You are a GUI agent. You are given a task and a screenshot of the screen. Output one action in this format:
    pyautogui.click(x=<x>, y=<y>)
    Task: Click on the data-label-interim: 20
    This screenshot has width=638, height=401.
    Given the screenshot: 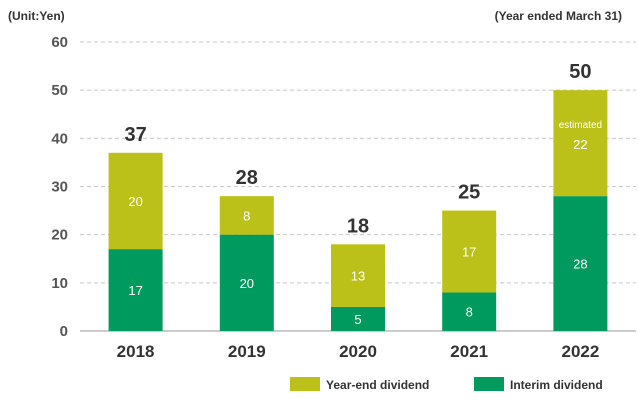 What is the action you would take?
    pyautogui.click(x=247, y=283)
    